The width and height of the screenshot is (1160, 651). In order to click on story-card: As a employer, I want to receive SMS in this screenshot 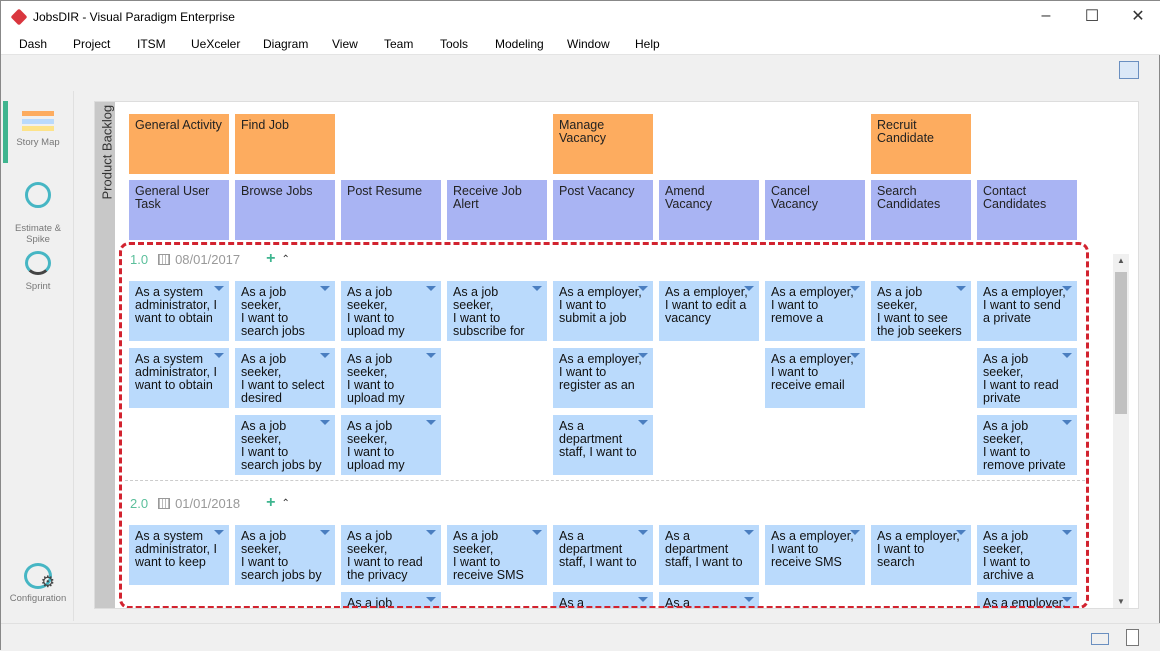, I will do `click(815, 555)`.